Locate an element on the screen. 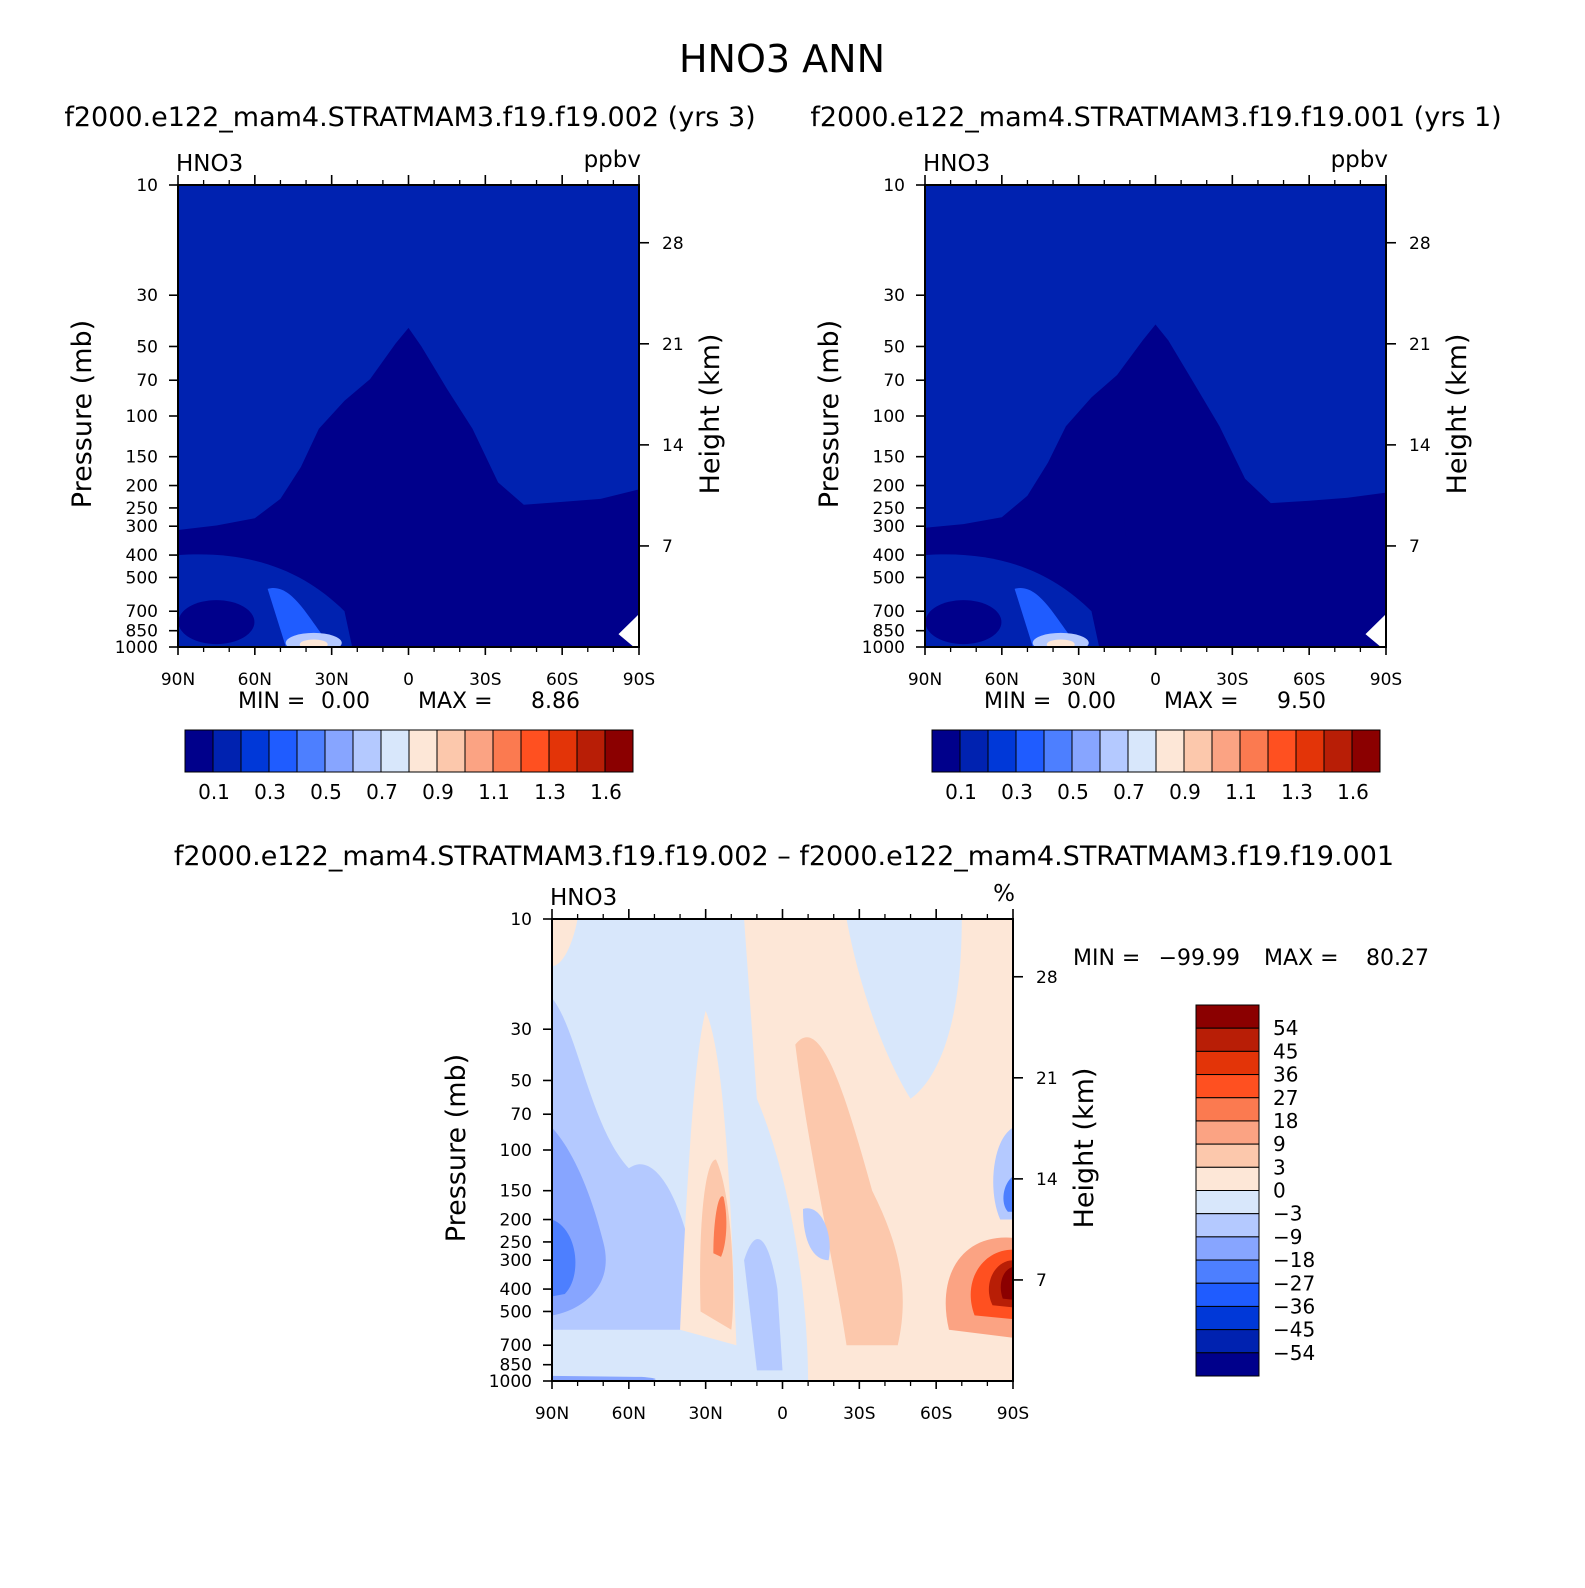 Image resolution: width=1585 pixels, height=1588 pixels. colorbar-label: 0.9 is located at coordinates (1185, 792).